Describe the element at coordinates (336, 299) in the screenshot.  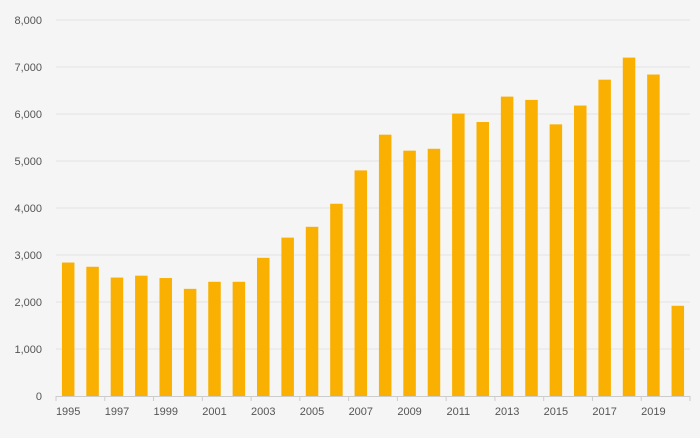
I see `bar-2006` at that location.